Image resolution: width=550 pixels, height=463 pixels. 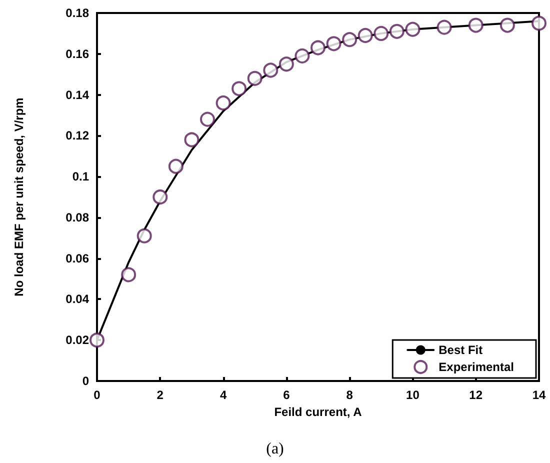 I want to click on y-tick-label: 0.06, so click(x=78, y=258).